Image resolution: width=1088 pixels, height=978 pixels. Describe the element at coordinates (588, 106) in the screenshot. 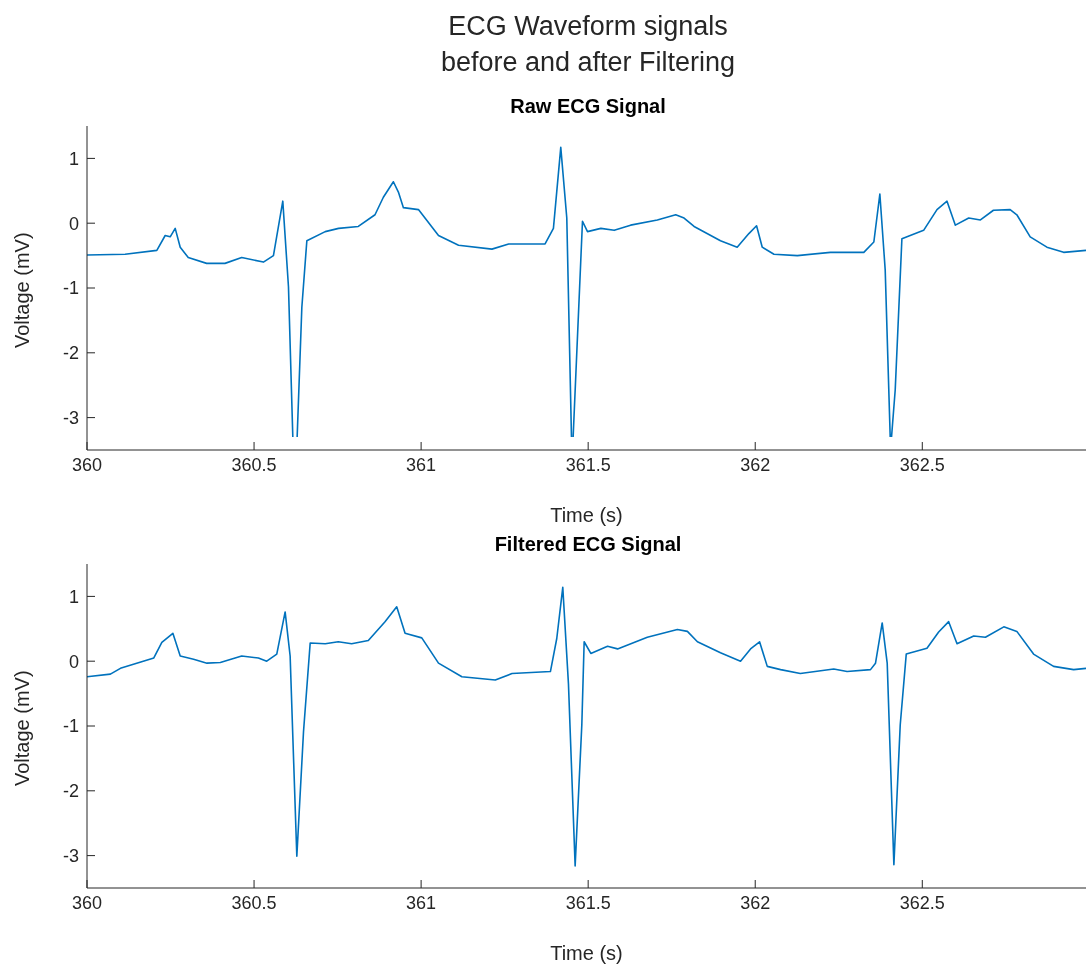

I see `chart-title: Raw ECG Signal` at that location.